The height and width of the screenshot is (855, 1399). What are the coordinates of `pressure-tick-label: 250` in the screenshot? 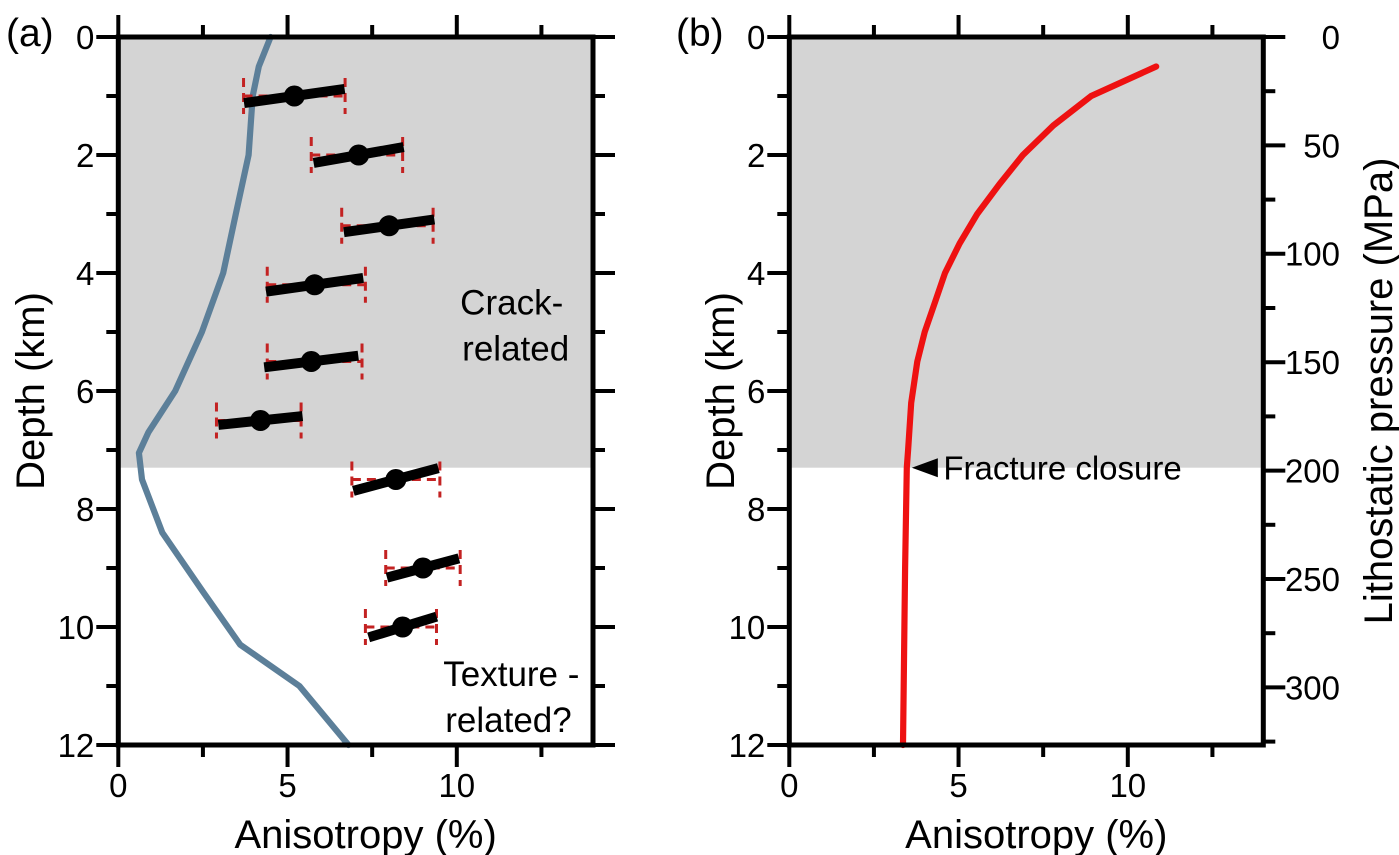 It's located at (1312, 579).